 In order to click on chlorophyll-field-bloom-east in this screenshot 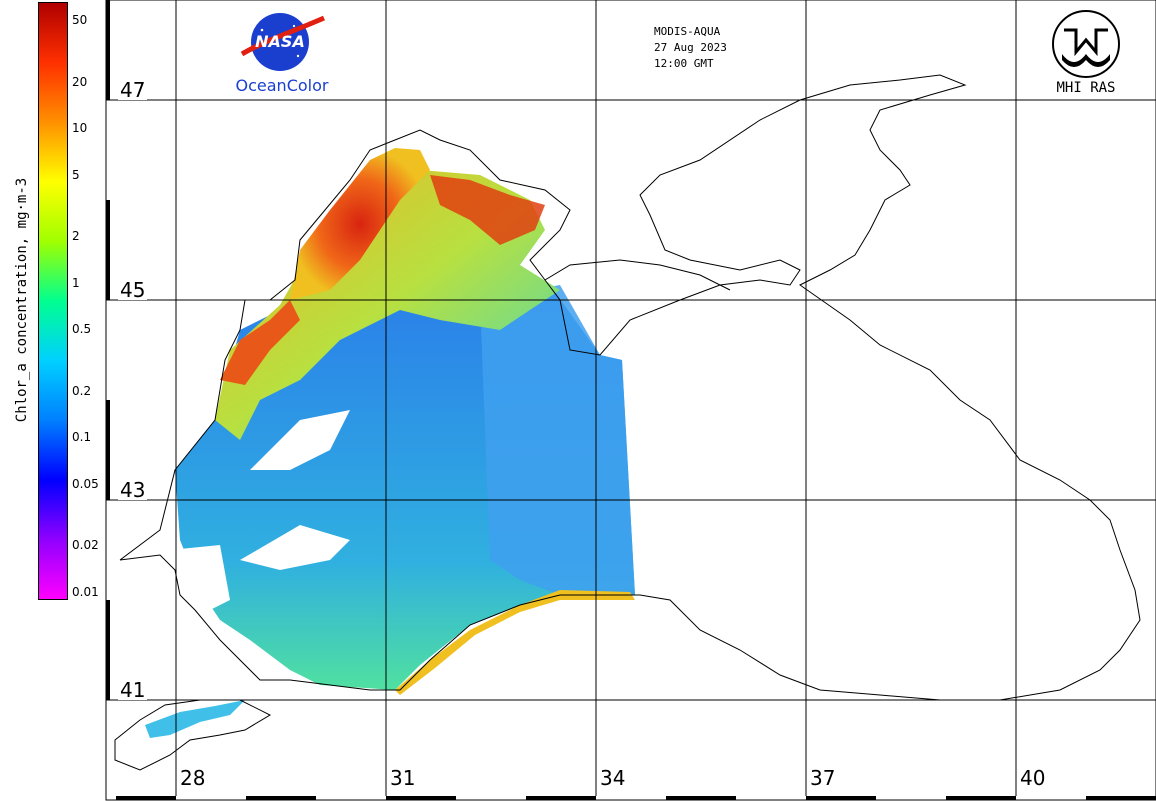, I will do `click(487, 210)`.